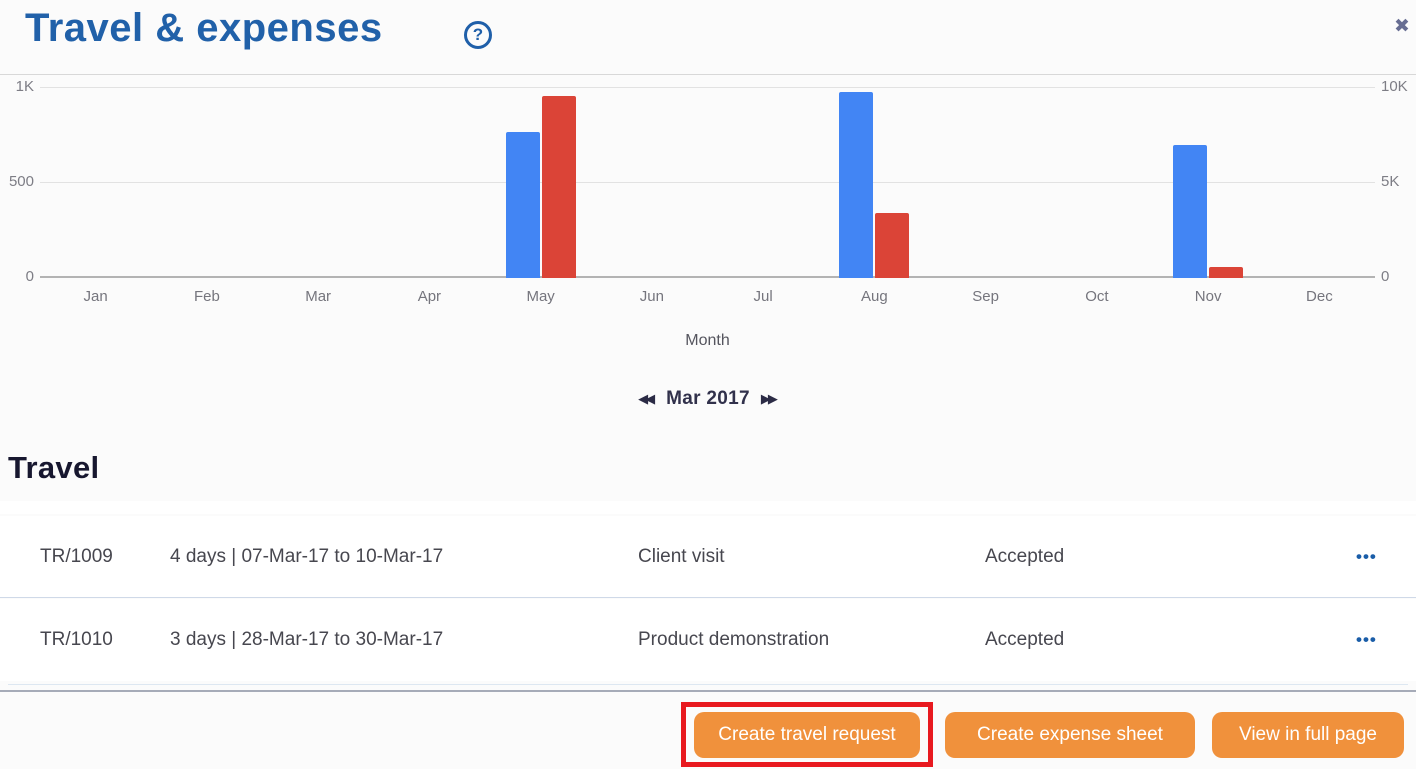 The image size is (1416, 769). What do you see at coordinates (707, 340) in the screenshot?
I see `x-axis-title: Month` at bounding box center [707, 340].